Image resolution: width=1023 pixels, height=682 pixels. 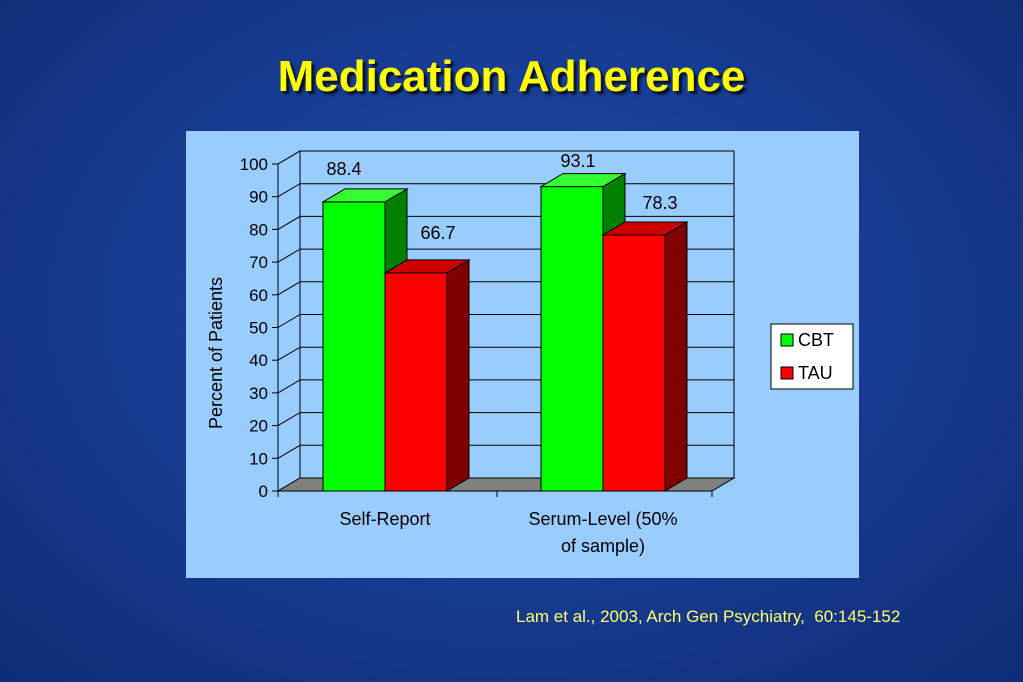 What do you see at coordinates (787, 340) in the screenshot?
I see `legend-swatch-cbt` at bounding box center [787, 340].